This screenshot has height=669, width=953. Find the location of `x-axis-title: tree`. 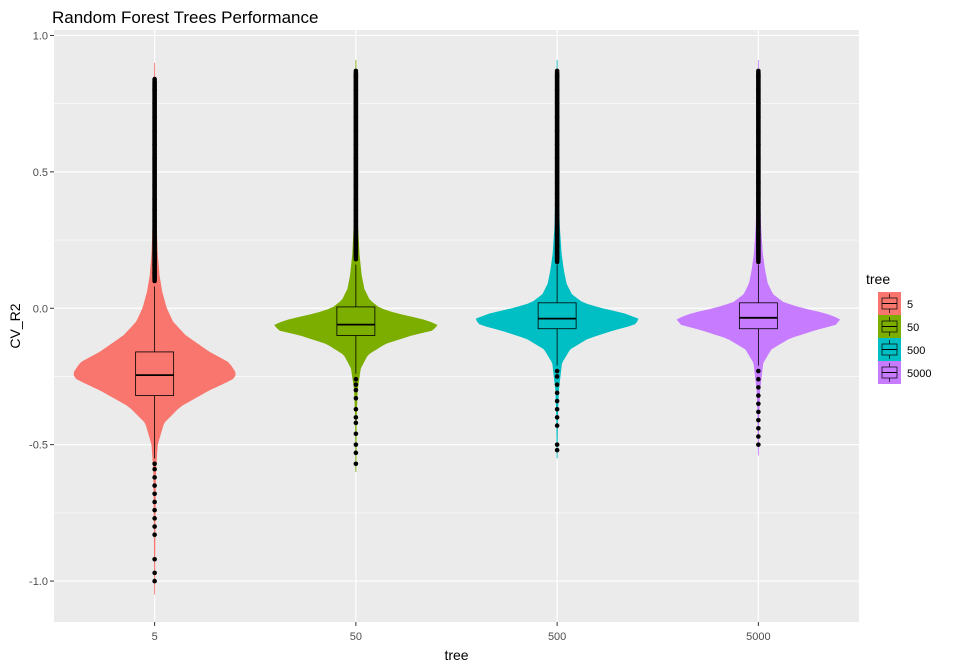

x-axis-title: tree is located at coordinates (456, 655).